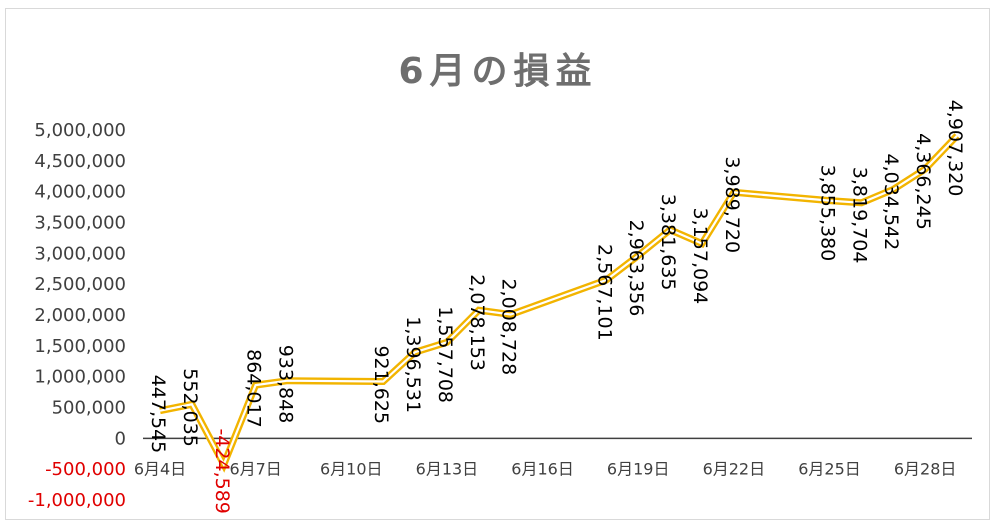 This screenshot has height=528, width=996. Describe the element at coordinates (700, 256) in the screenshot. I see `data-label: 3,157,094` at that location.